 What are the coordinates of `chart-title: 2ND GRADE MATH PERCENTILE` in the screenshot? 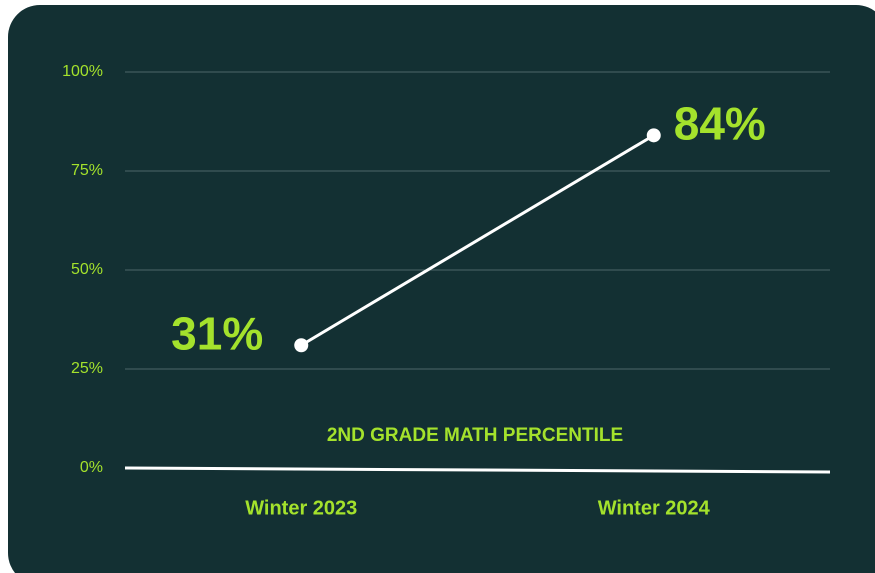 It's located at (475, 435).